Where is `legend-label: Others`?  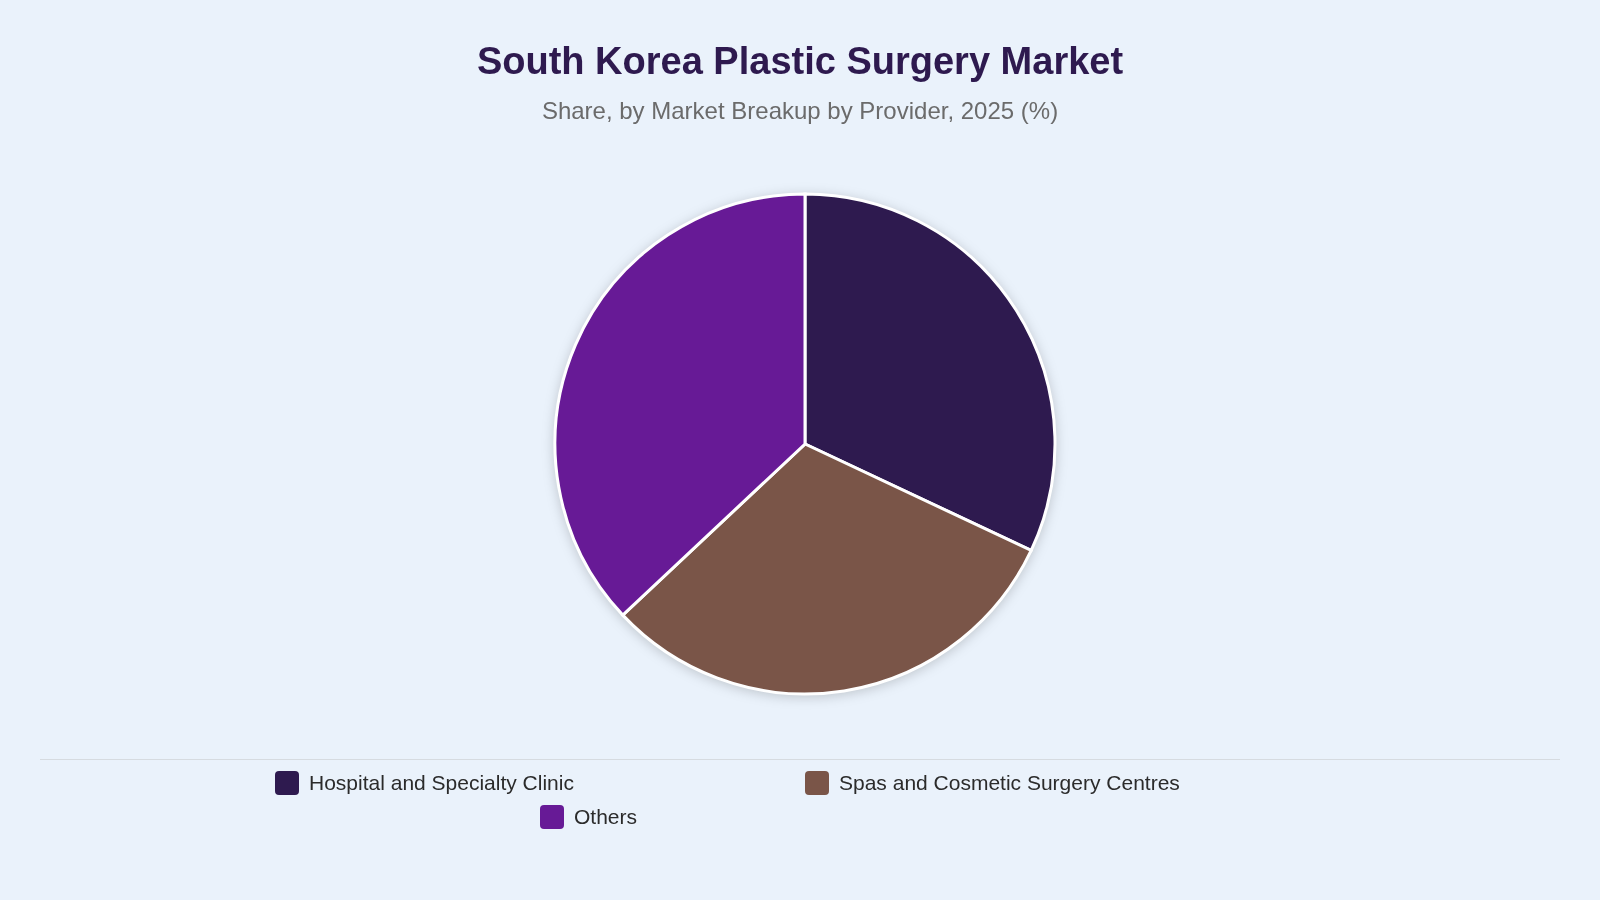
legend-label: Others is located at coordinates (606, 817).